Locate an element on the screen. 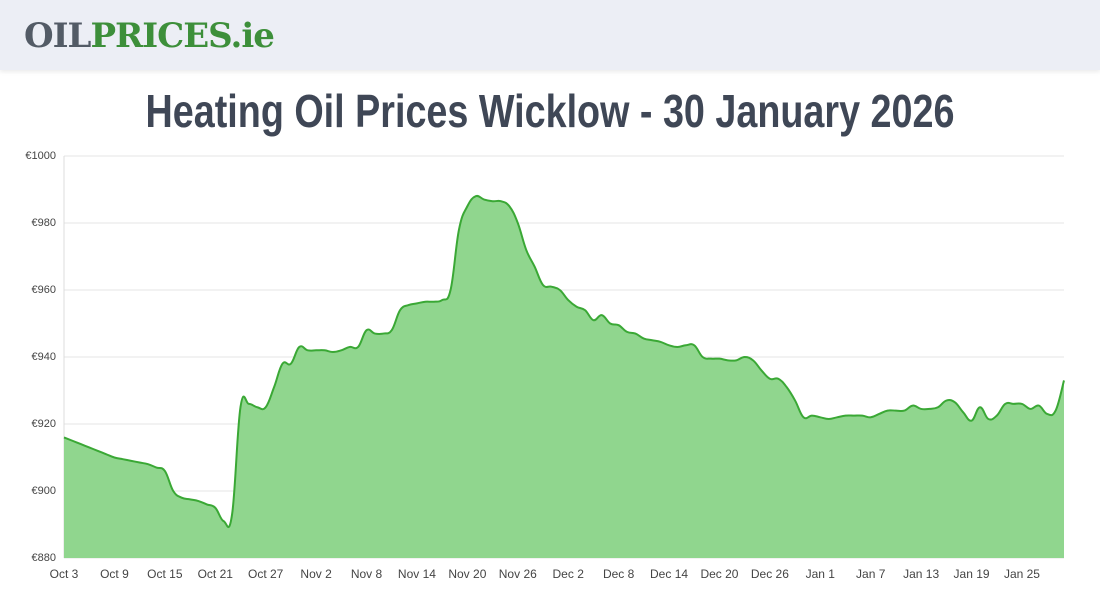 The width and height of the screenshot is (1100, 600). x-tick-label: Oct 3 is located at coordinates (64, 574).